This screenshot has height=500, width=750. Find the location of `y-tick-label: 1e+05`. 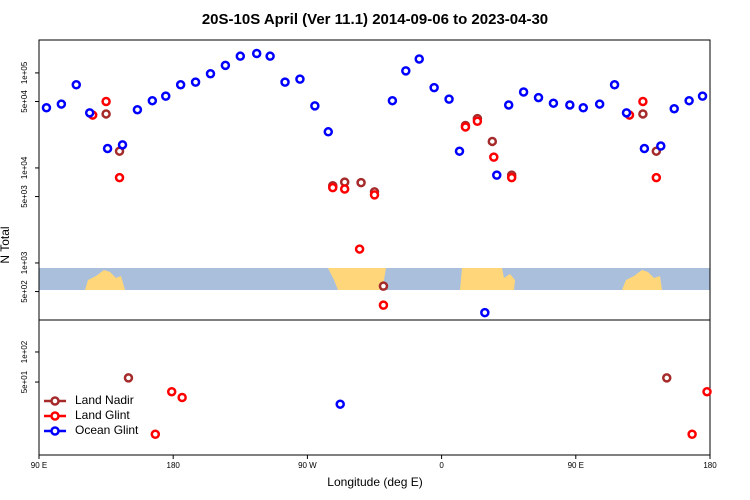

y-tick-label: 1e+05 is located at coordinates (24, 72).